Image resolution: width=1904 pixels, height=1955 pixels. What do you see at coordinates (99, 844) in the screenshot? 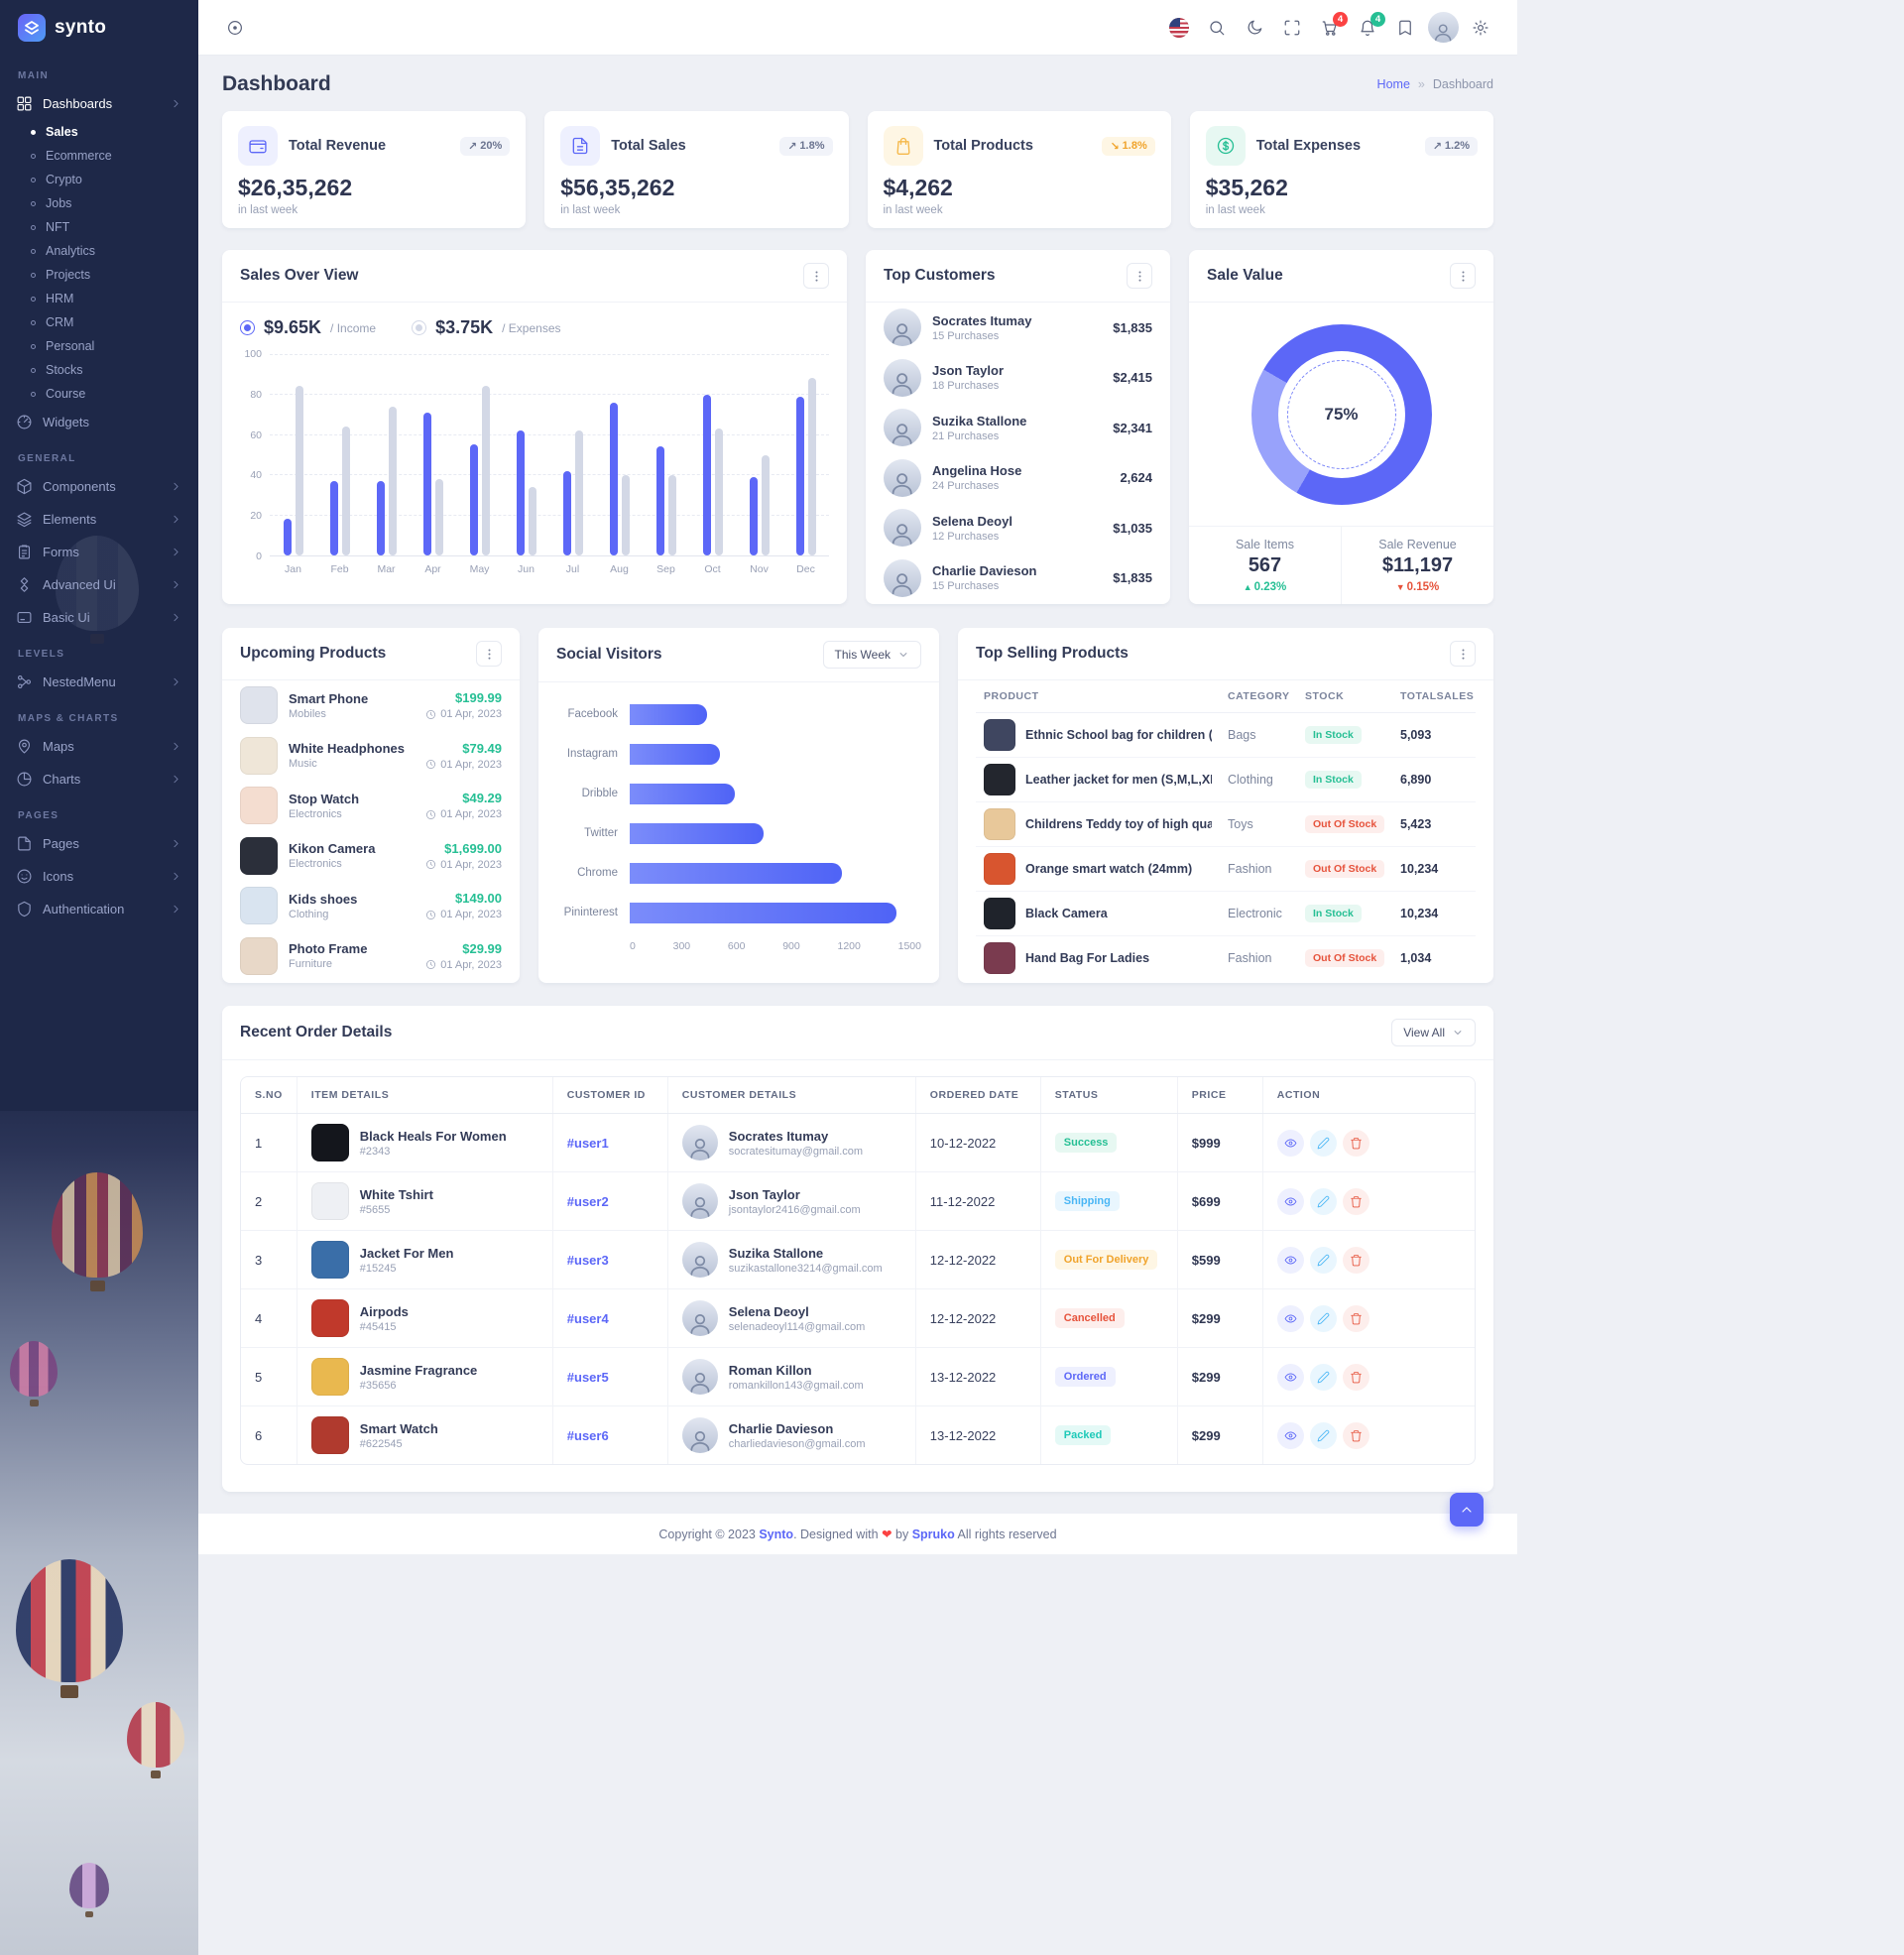
I see `sidebar-item: Pages` at bounding box center [99, 844].